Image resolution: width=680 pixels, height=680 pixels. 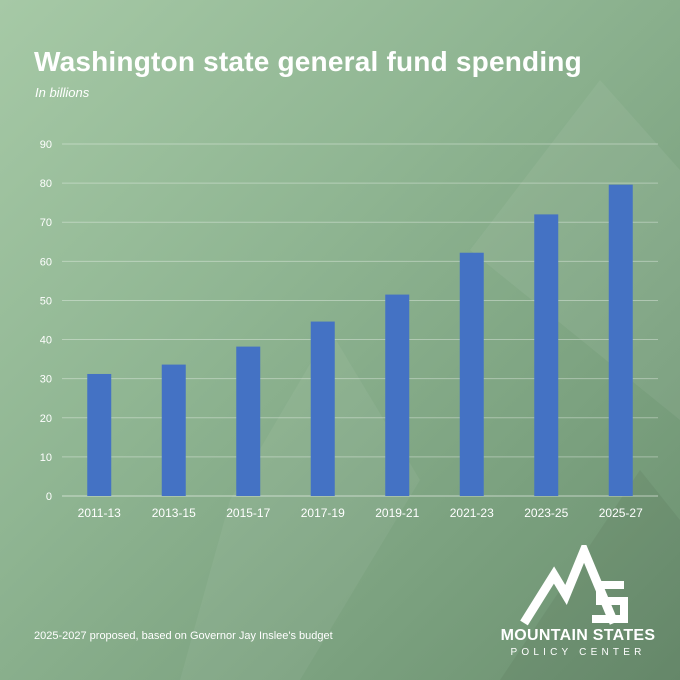 What do you see at coordinates (99, 513) in the screenshot?
I see `x-tick-label: 2011-13` at bounding box center [99, 513].